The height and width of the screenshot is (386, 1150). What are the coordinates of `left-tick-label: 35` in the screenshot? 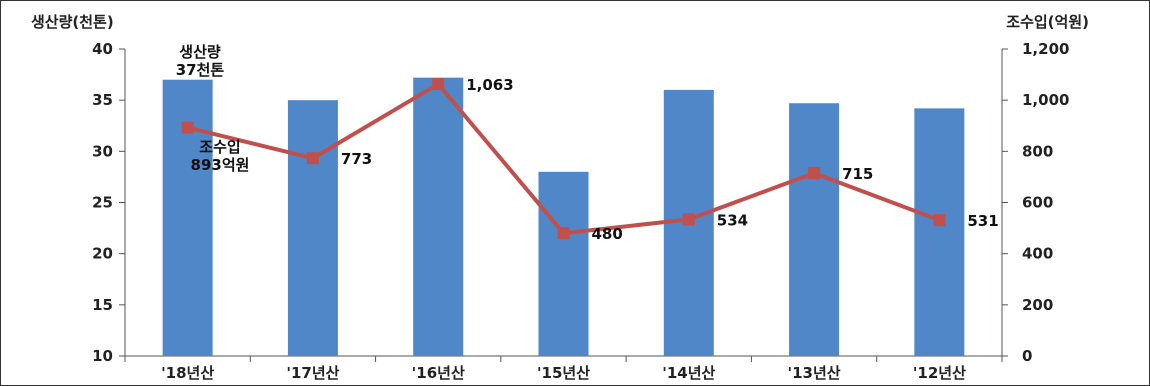 It's located at (102, 100).